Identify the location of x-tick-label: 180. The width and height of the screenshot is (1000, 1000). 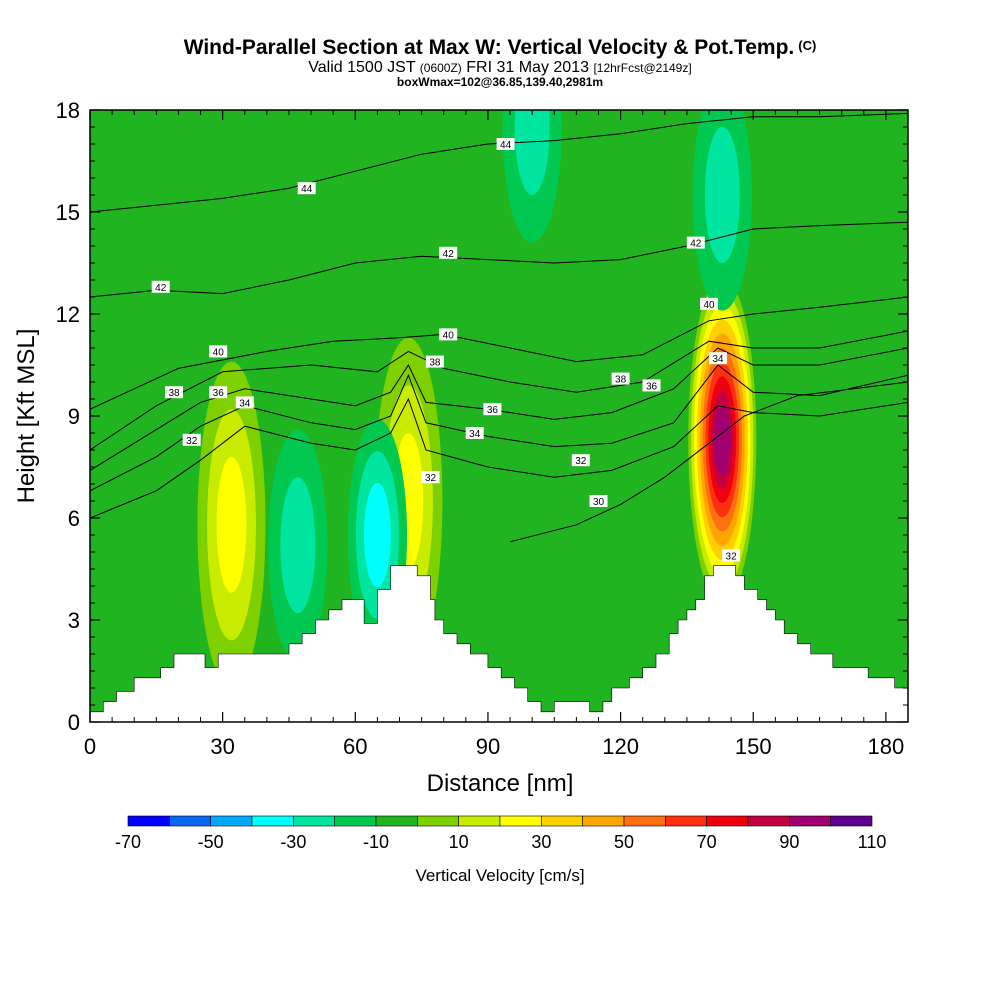
(886, 746).